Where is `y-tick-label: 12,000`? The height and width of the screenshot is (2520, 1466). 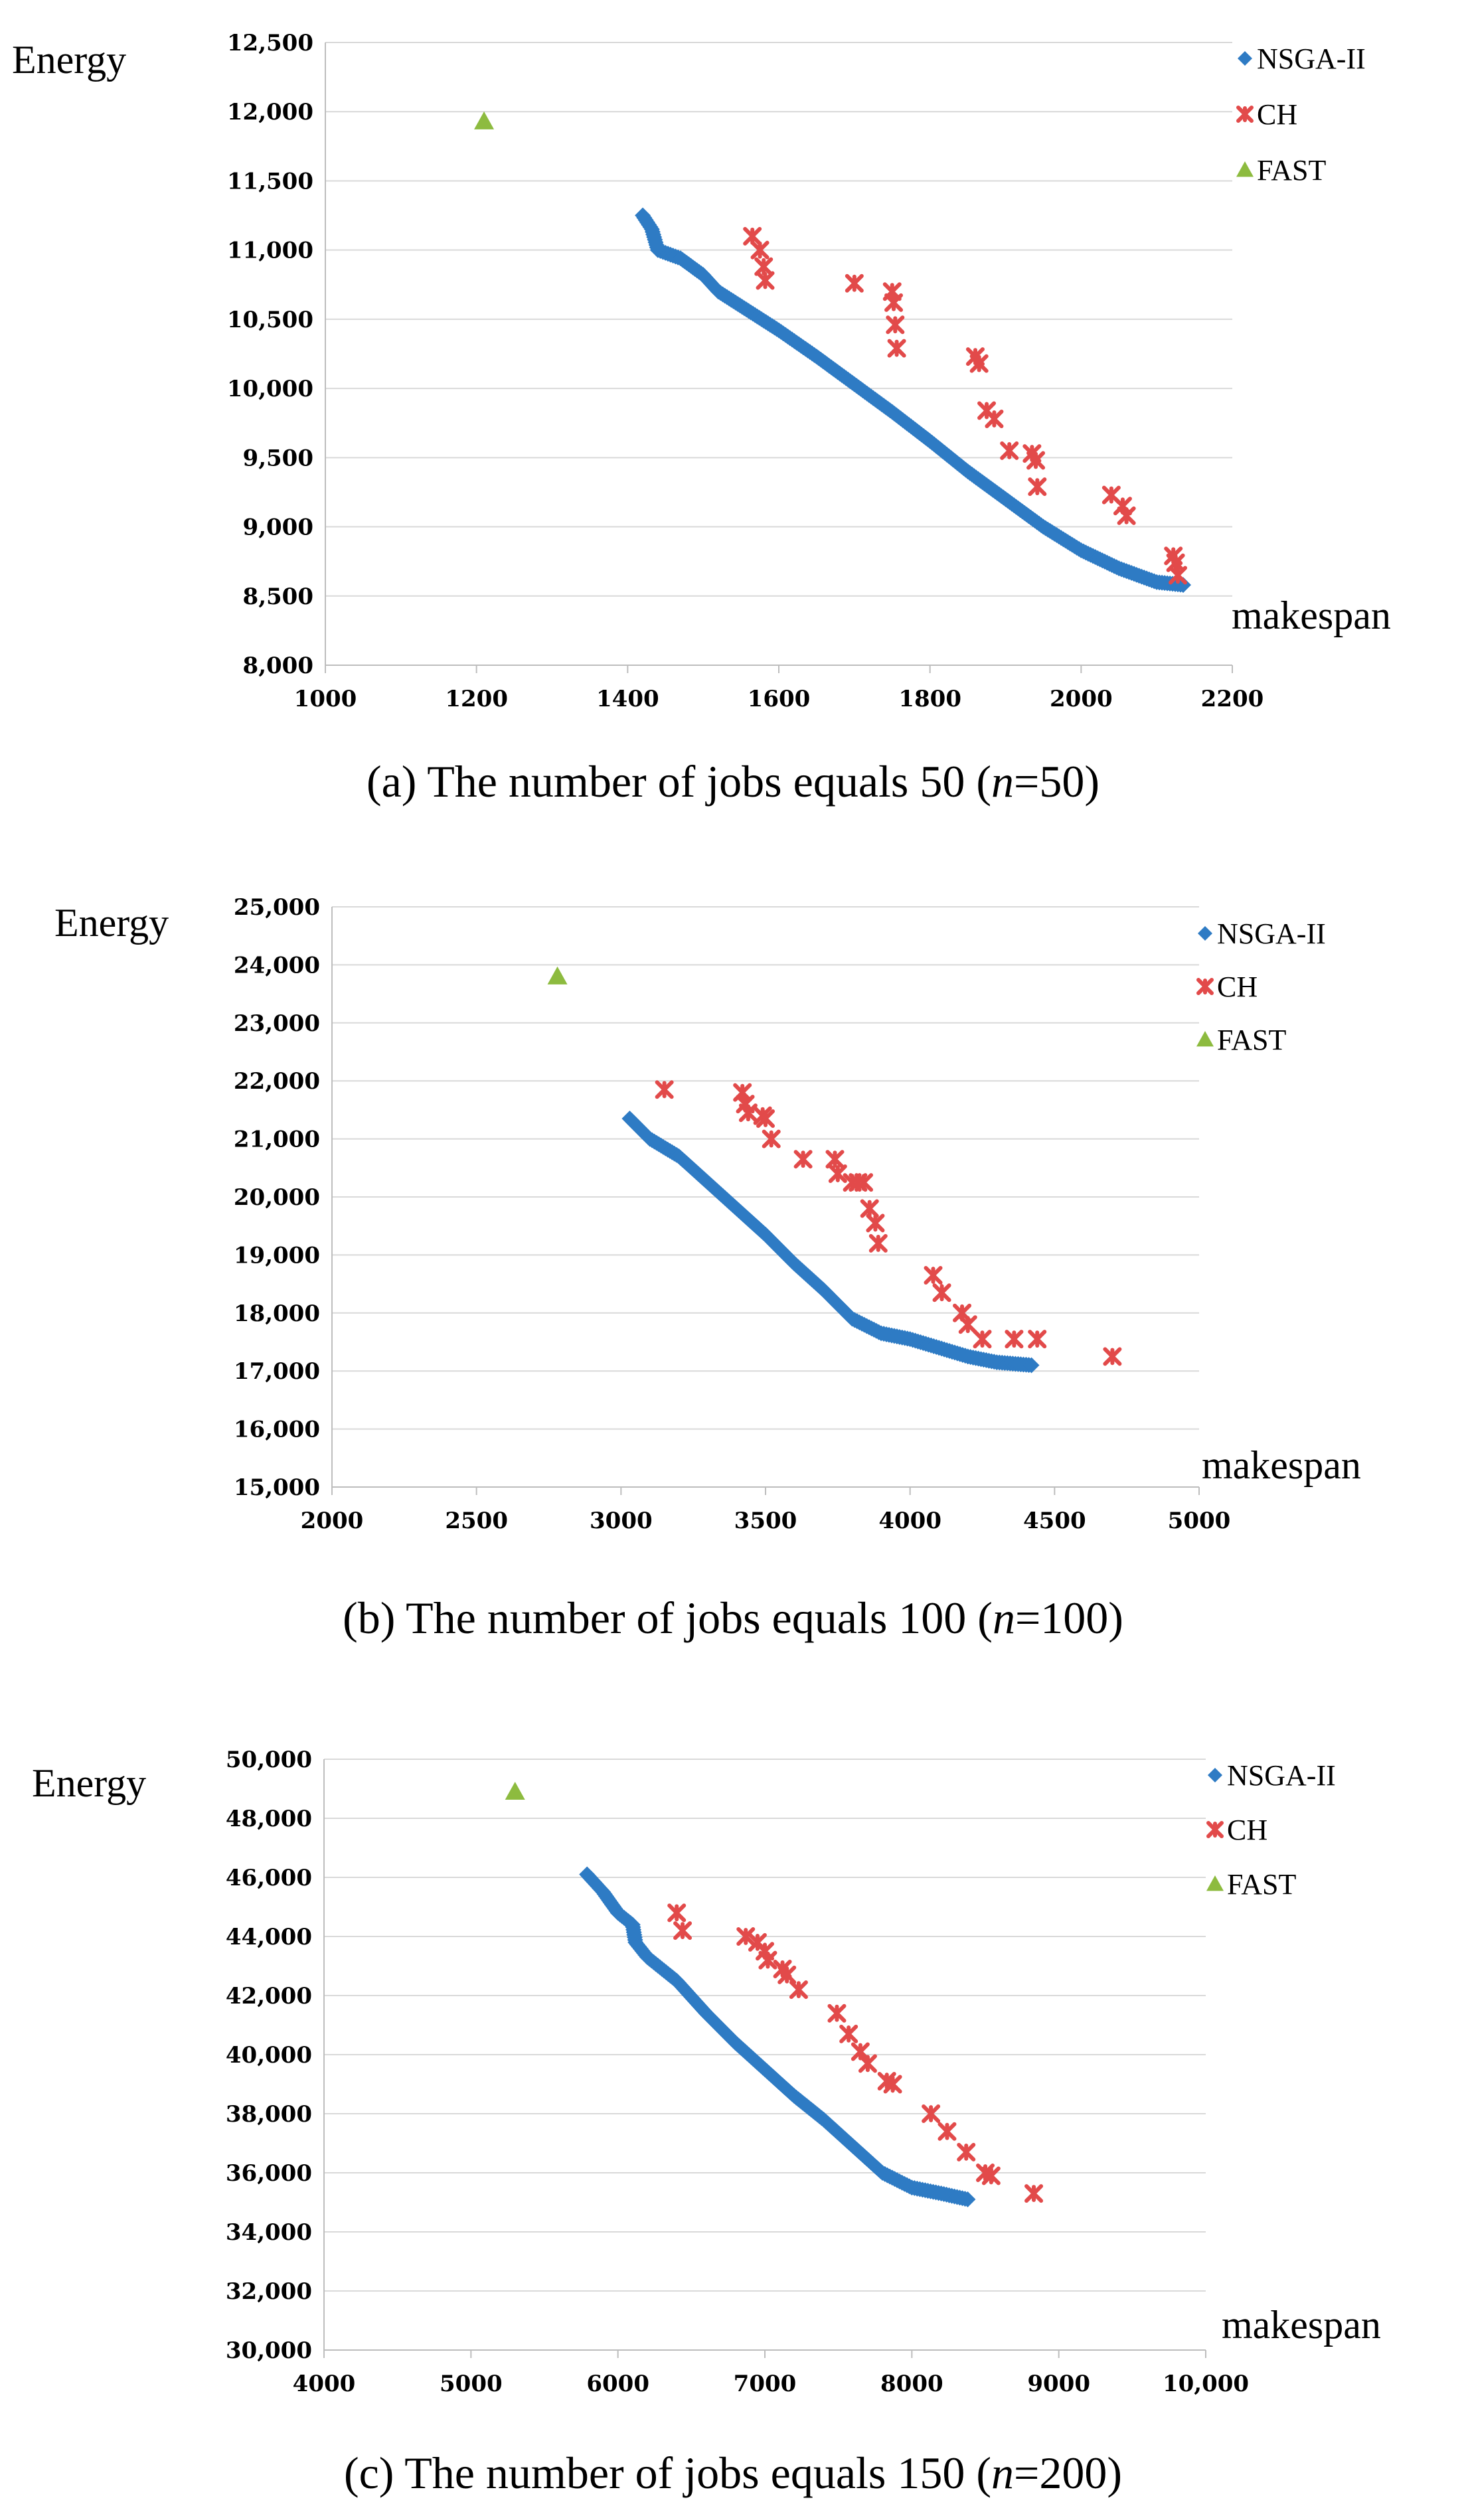 y-tick-label: 12,000 is located at coordinates (270, 112).